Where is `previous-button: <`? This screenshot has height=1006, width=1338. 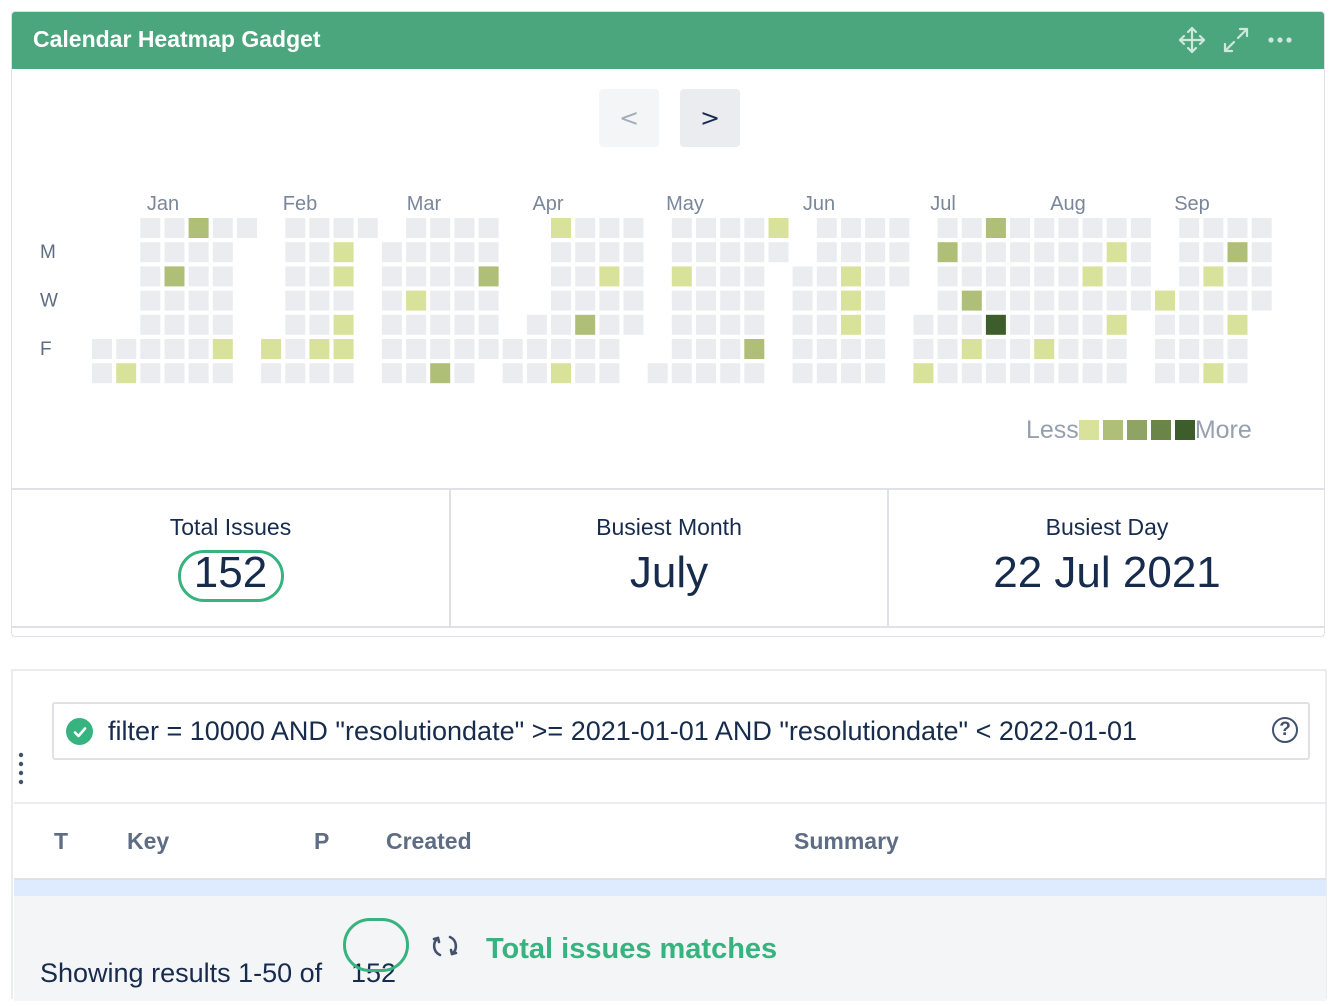
previous-button: < is located at coordinates (629, 118).